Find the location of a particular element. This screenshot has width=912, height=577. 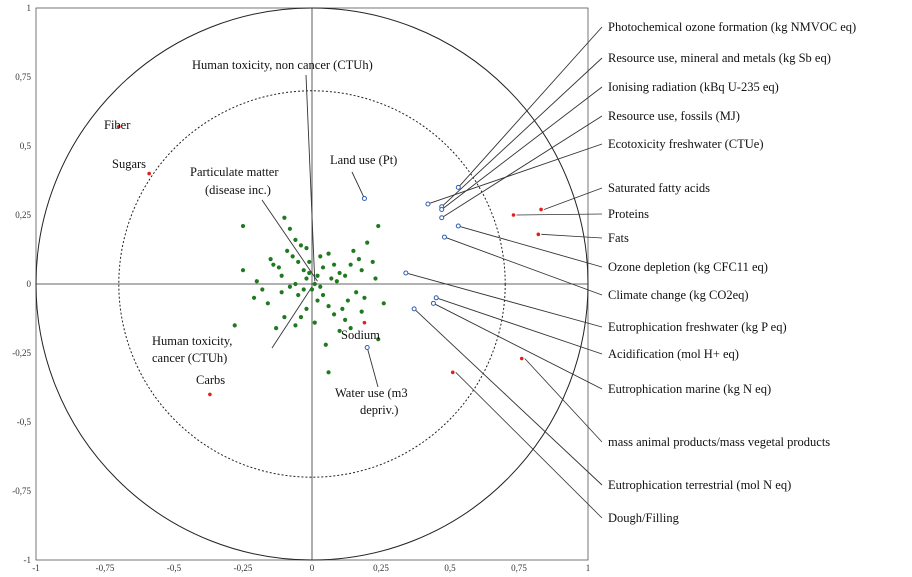

sodium-point is located at coordinates (364, 322).